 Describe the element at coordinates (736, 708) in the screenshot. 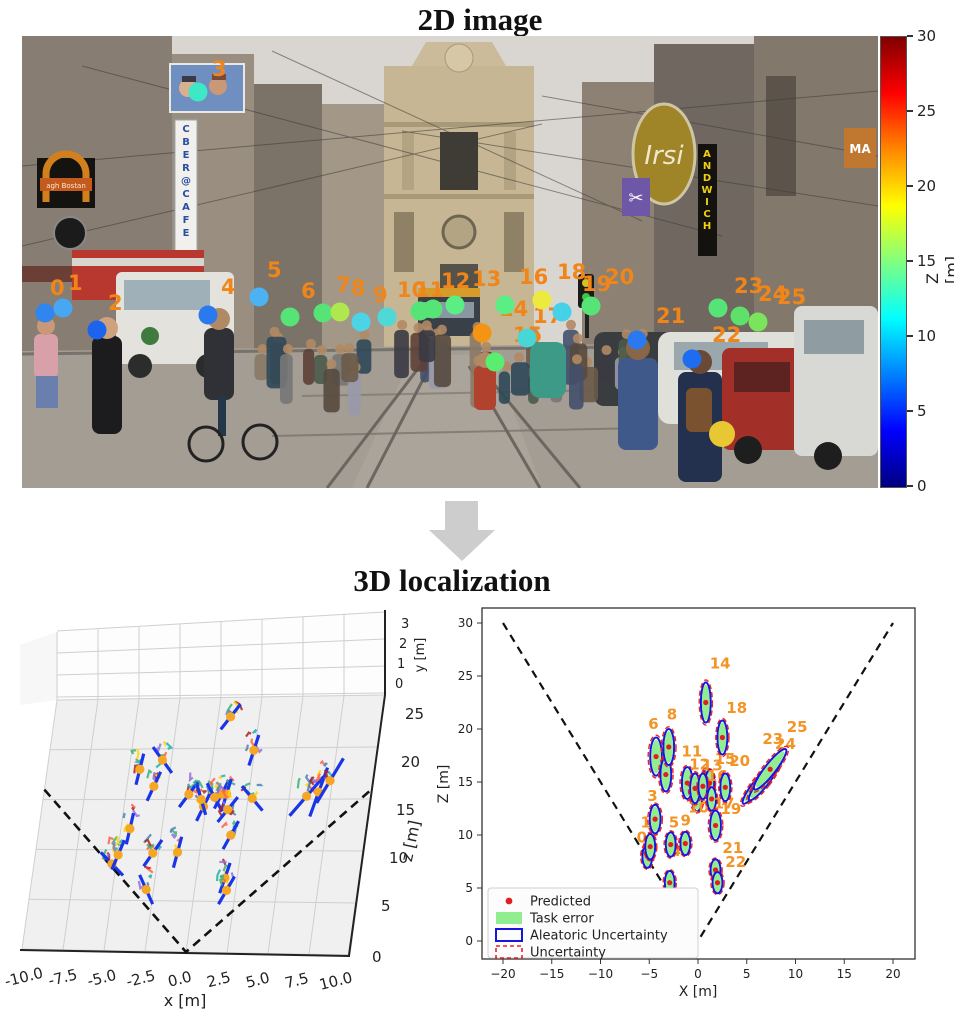

I see `point-label-18: 18` at that location.